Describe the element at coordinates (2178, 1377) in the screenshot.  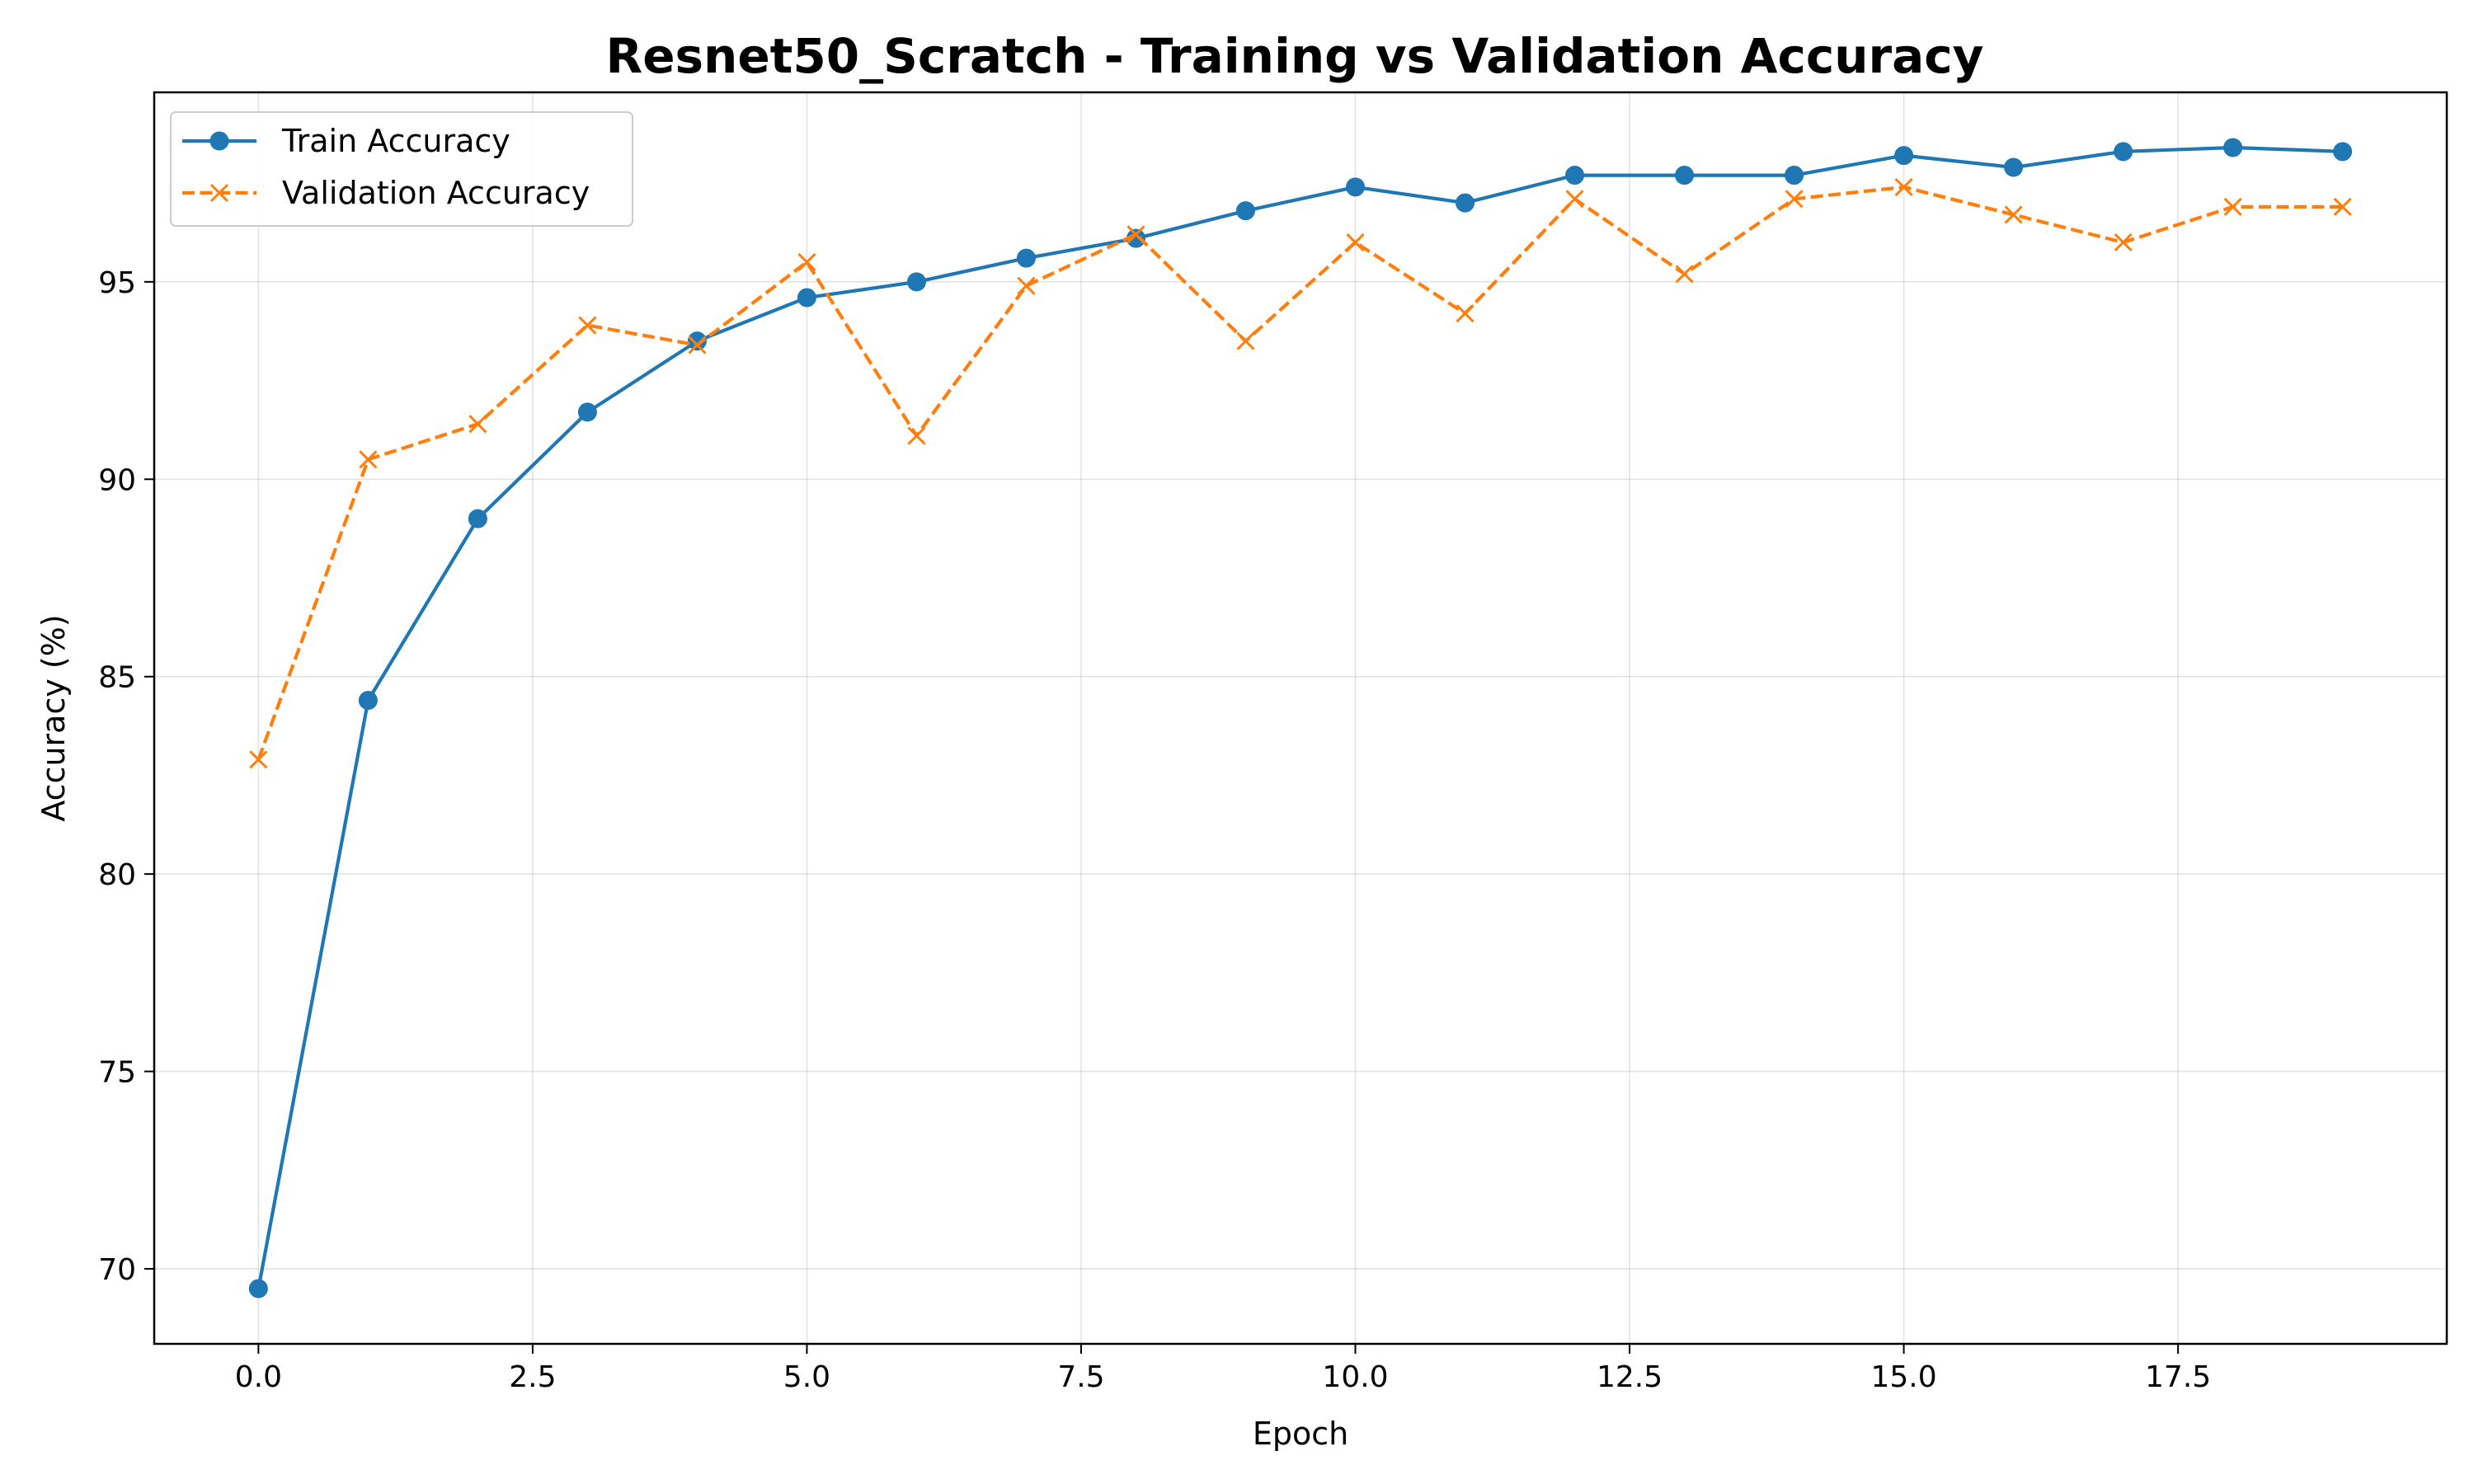
I see `x-tick-label: 17.5` at that location.